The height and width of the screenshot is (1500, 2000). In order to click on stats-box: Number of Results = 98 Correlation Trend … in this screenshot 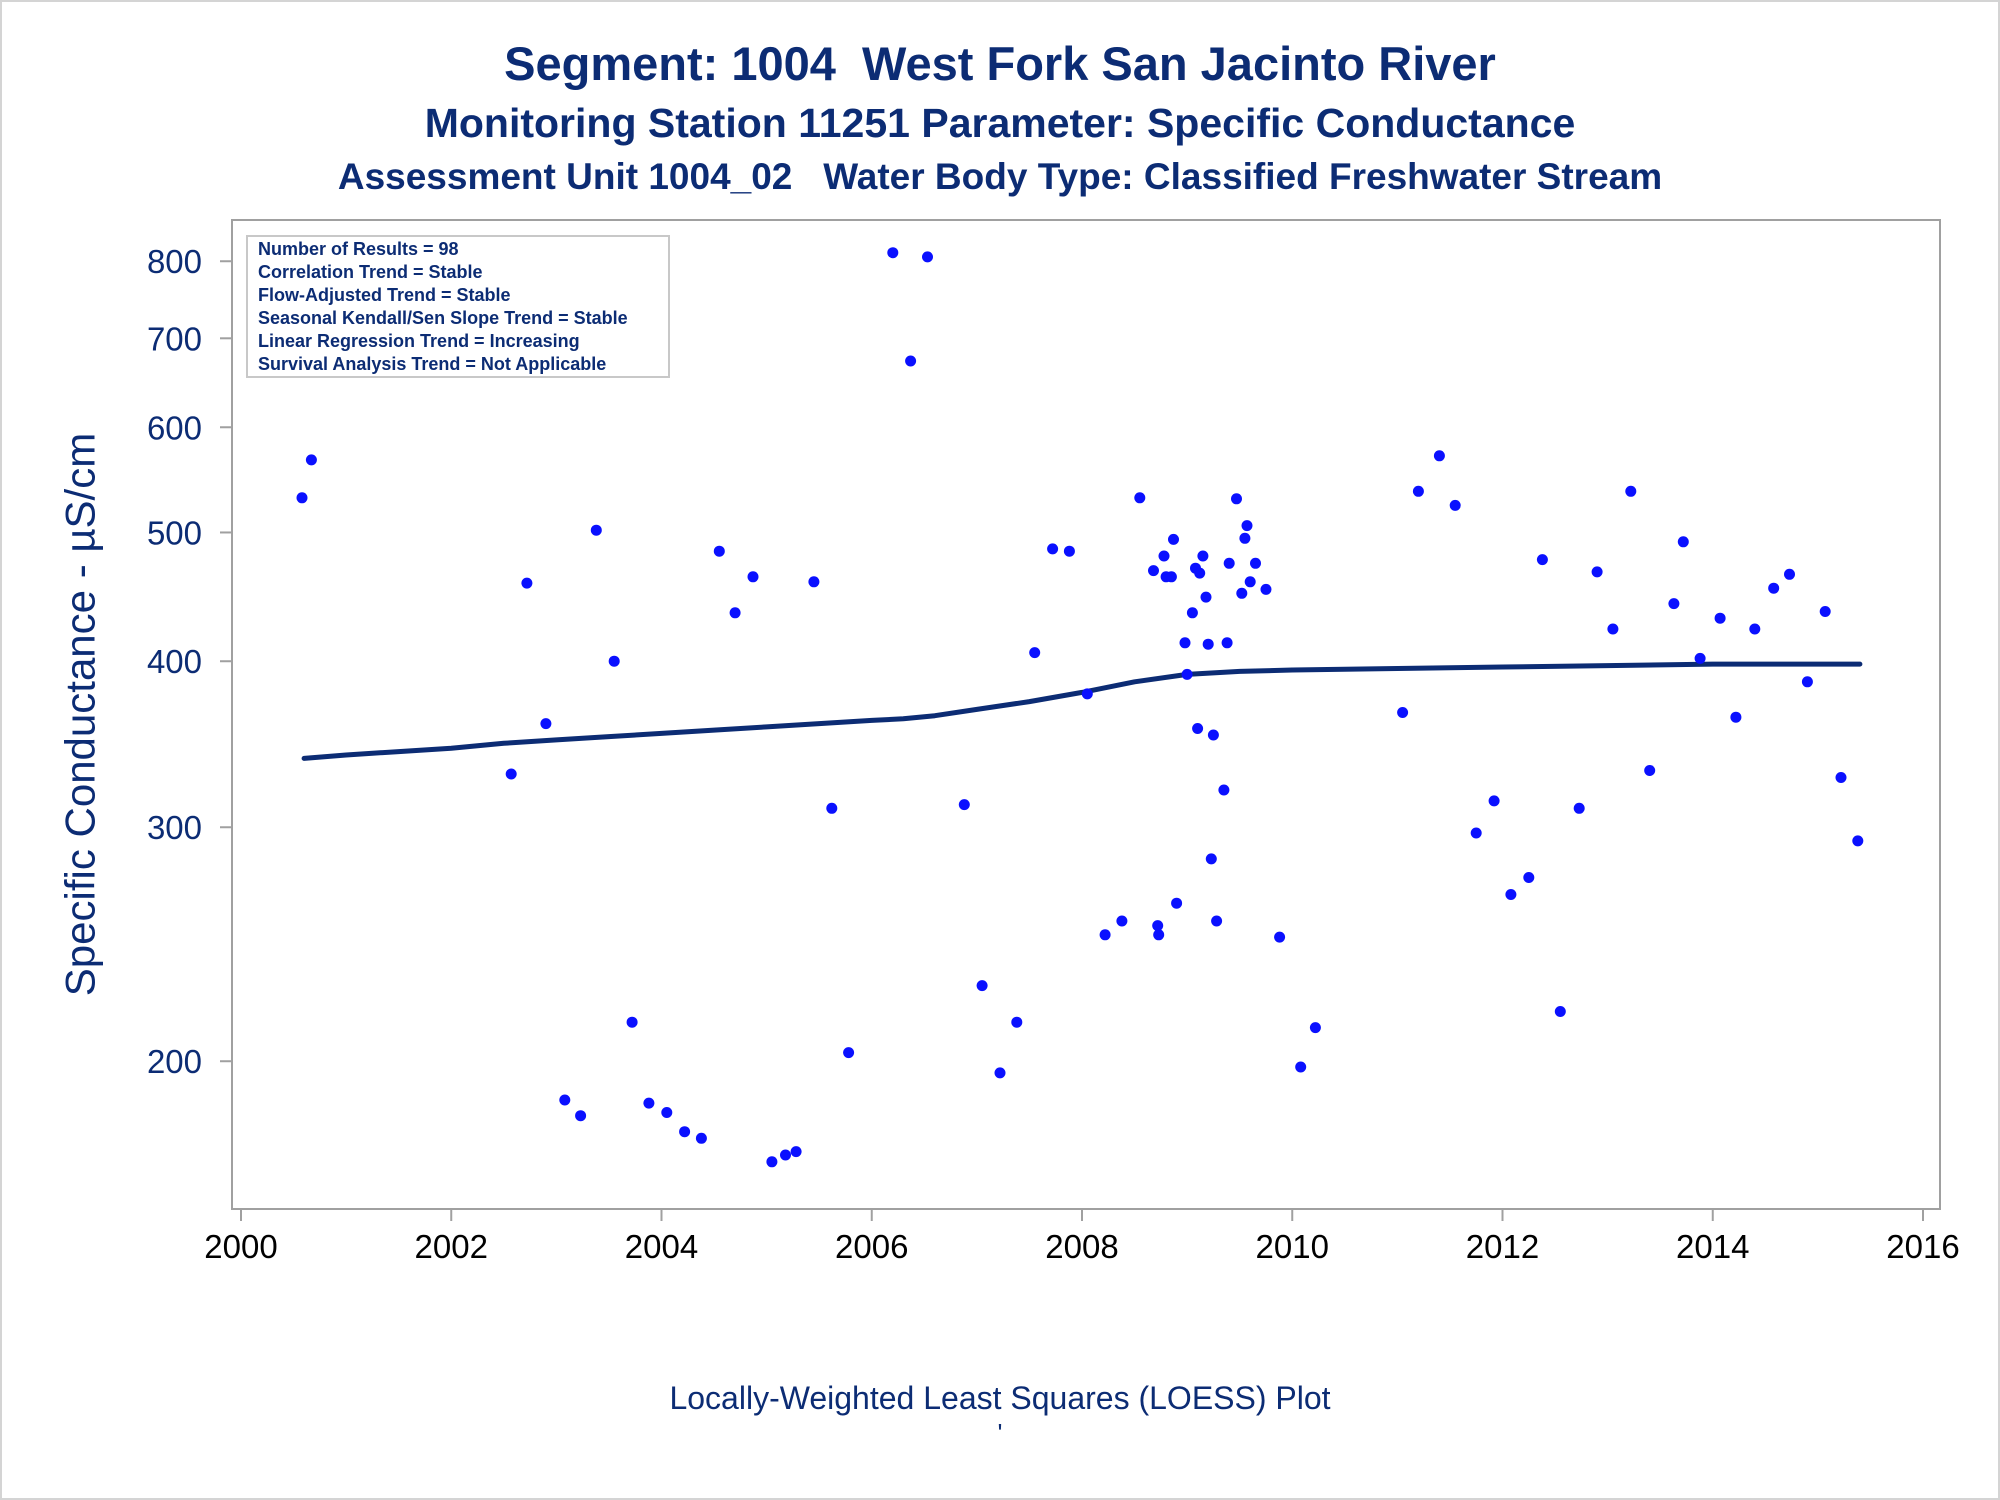, I will do `click(458, 306)`.